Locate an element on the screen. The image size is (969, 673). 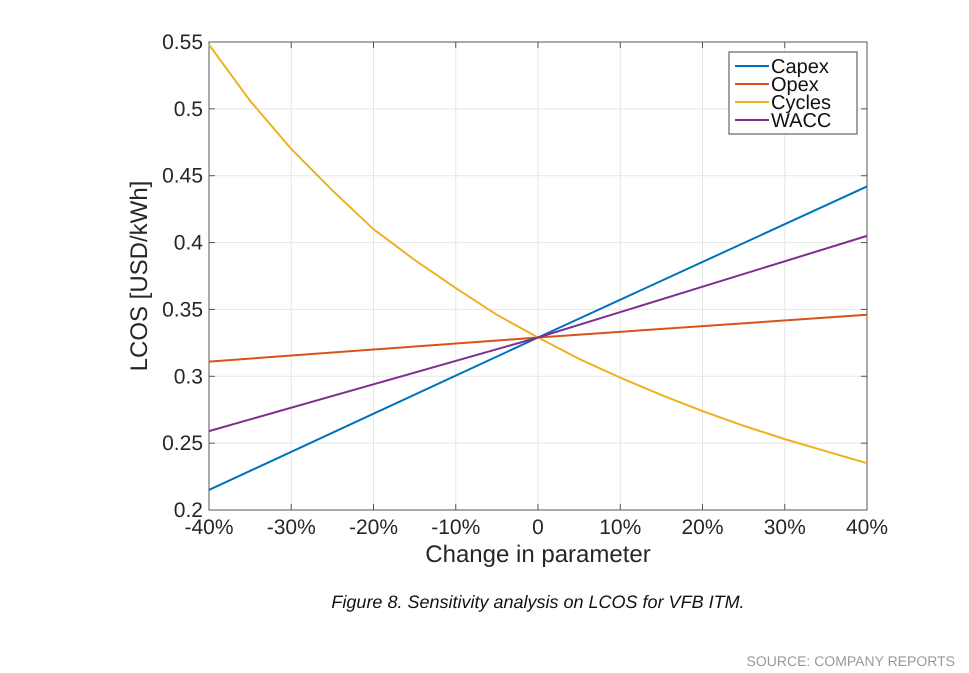
y-tick-label: 0.5 is located at coordinates (188, 109).